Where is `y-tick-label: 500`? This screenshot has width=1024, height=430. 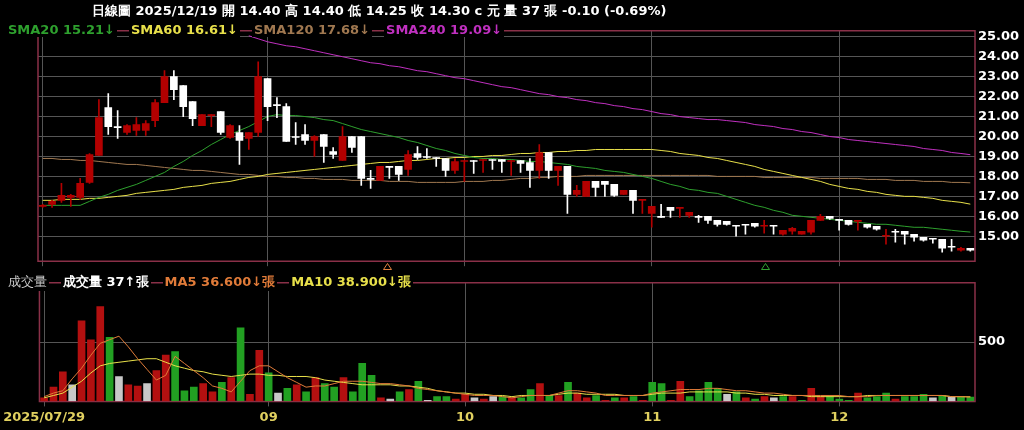
y-tick-label: 500 is located at coordinates (992, 341).